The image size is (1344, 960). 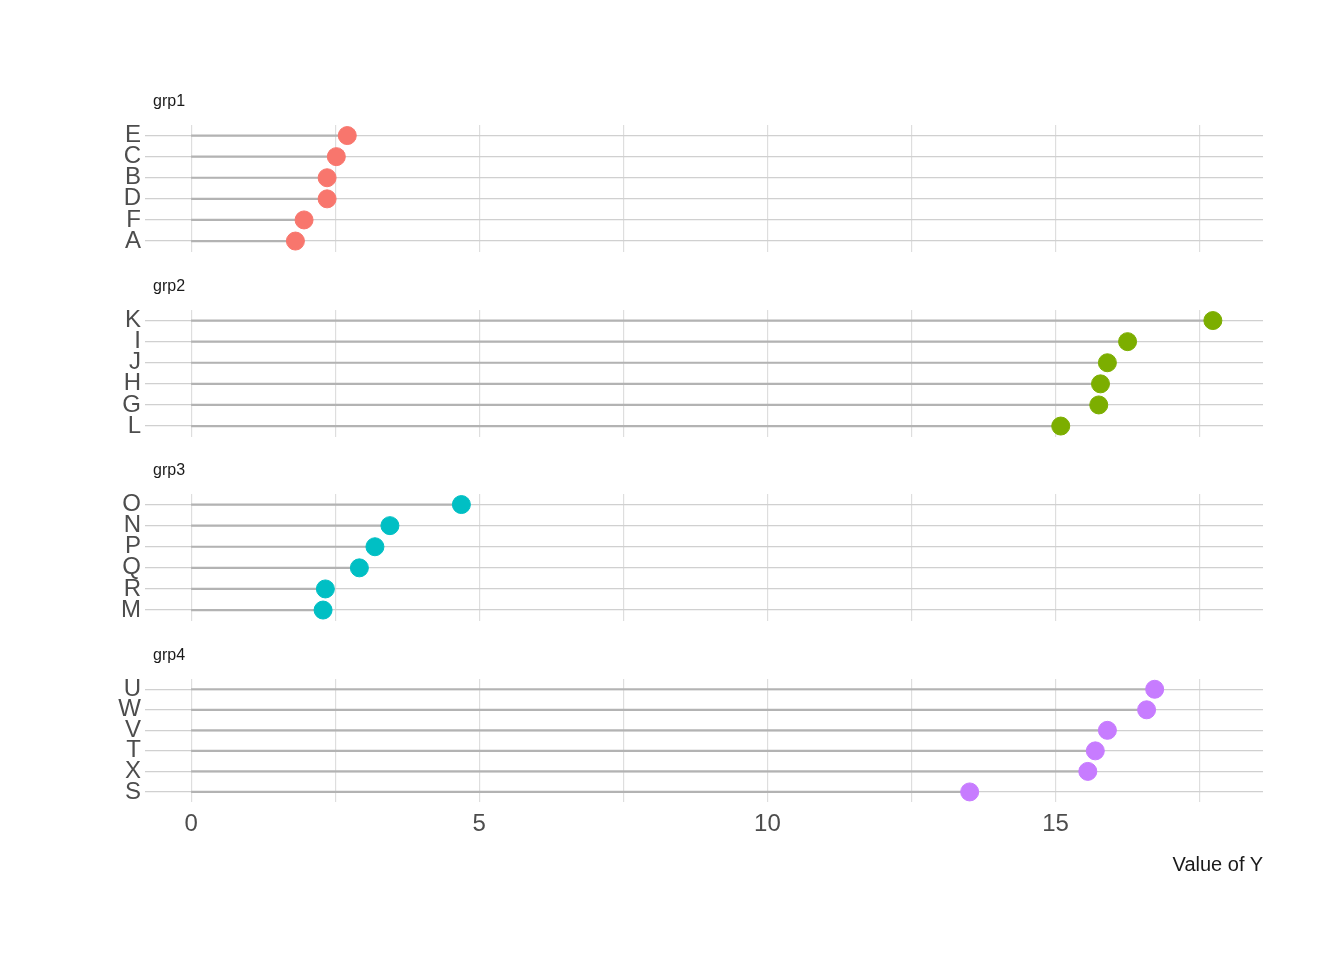 I want to click on x-tick-label: 0, so click(x=191, y=823).